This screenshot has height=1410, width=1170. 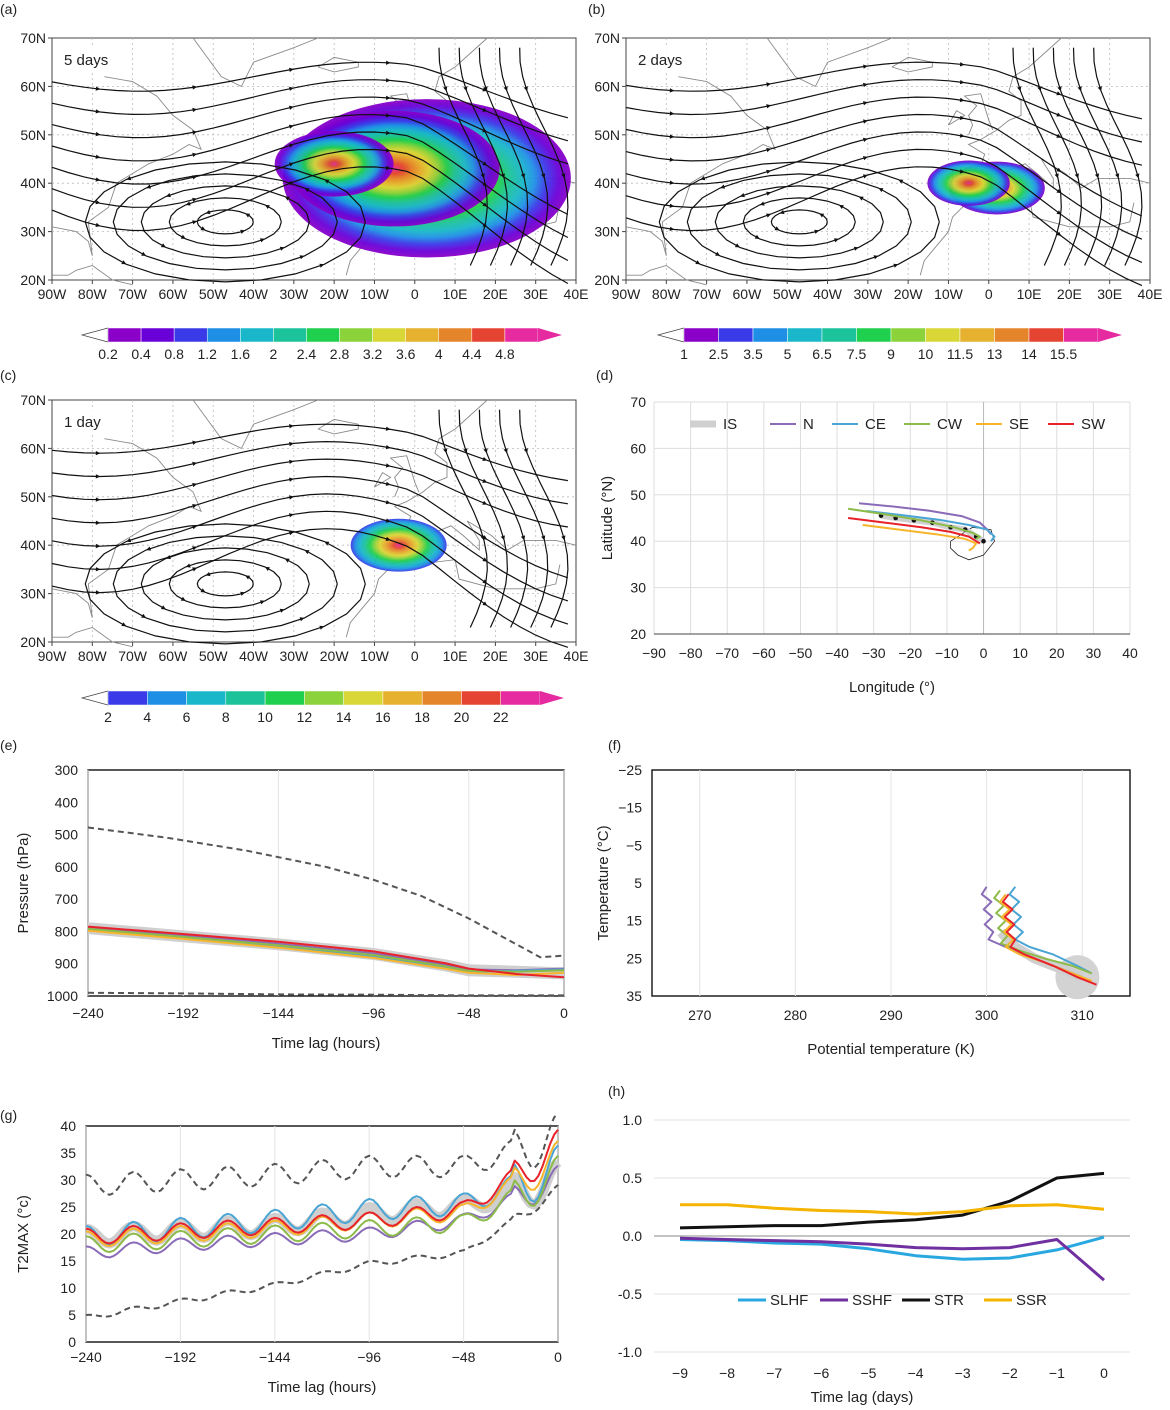 What do you see at coordinates (630, 808) in the screenshot?
I see `y-tick-label: −15` at bounding box center [630, 808].